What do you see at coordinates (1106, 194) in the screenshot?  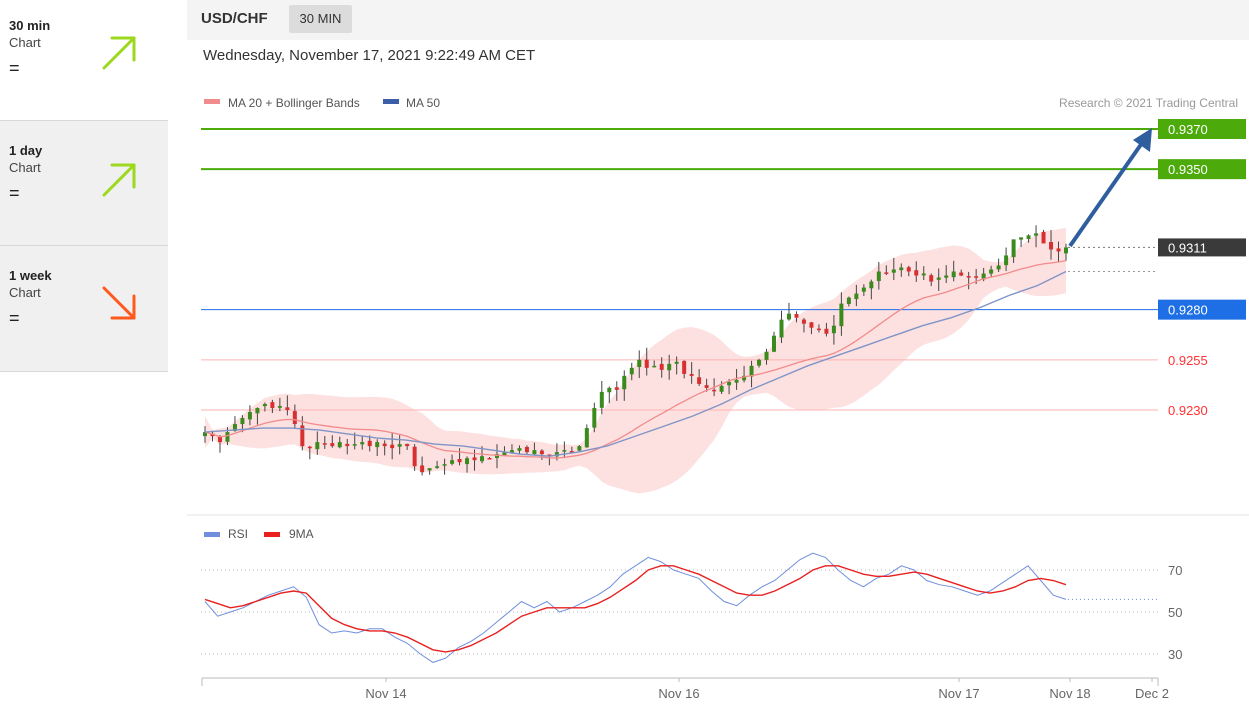 I see `target-arrow-shaft` at bounding box center [1106, 194].